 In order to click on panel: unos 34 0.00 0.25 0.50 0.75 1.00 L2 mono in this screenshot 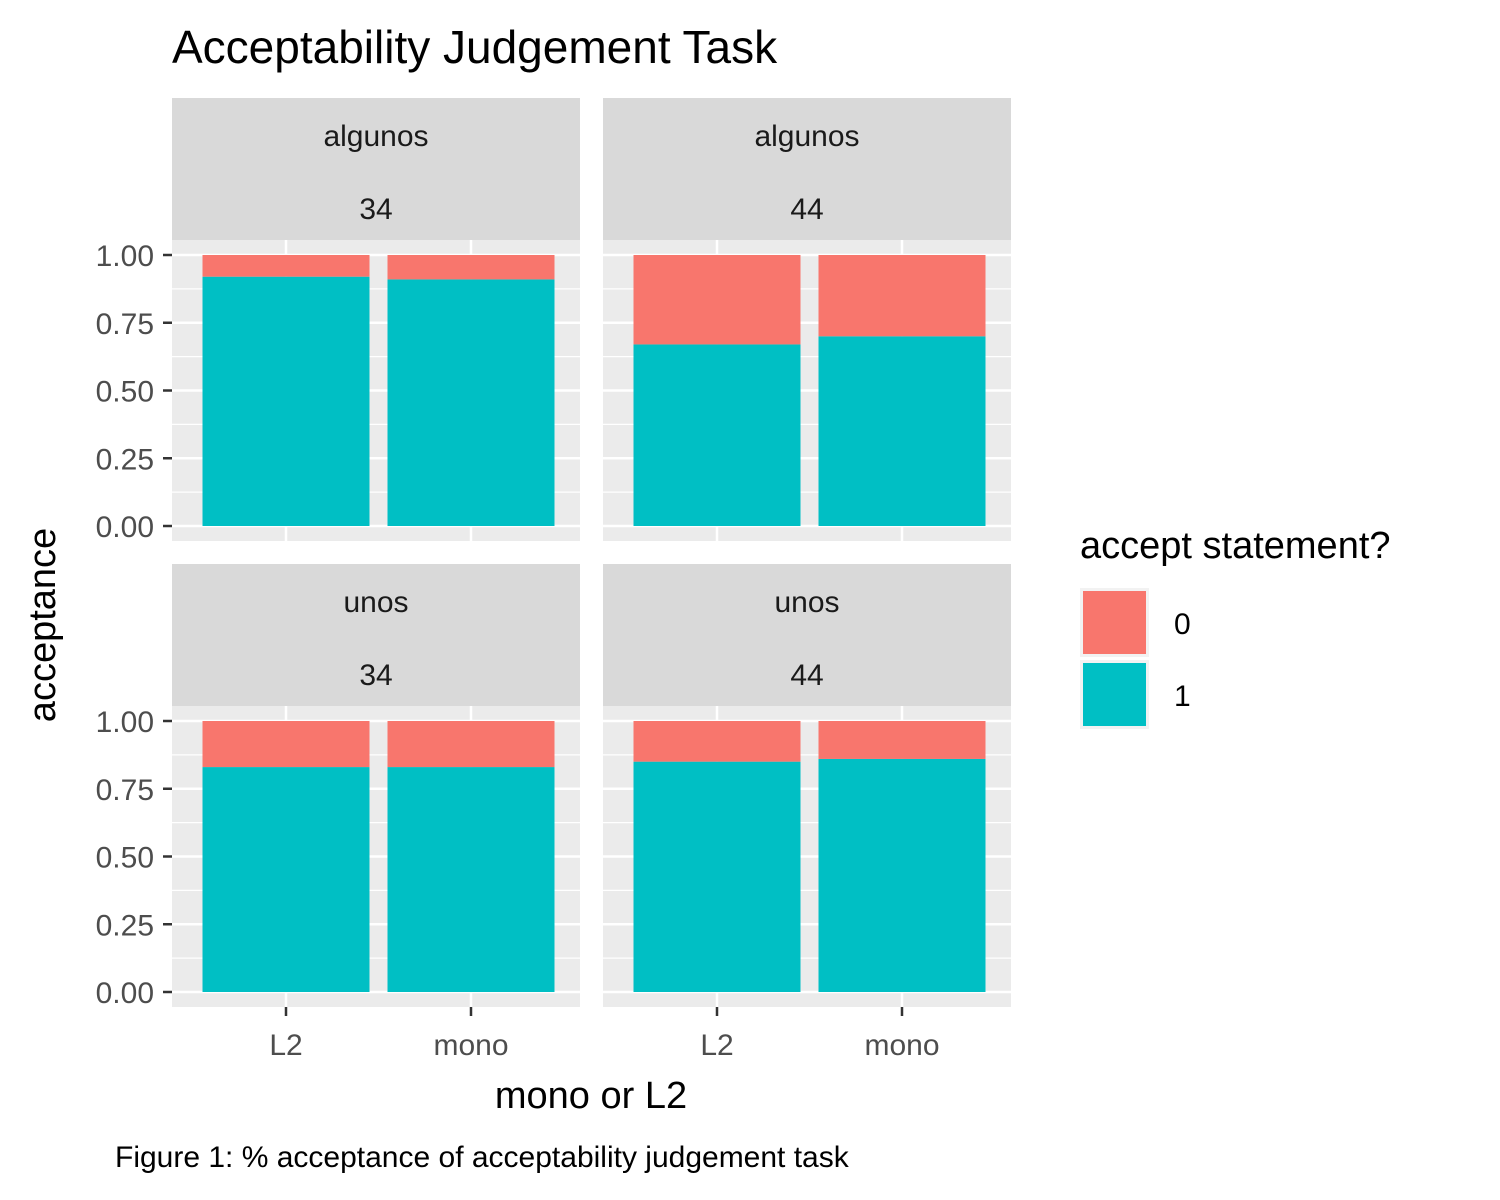, I will do `click(338, 813)`.